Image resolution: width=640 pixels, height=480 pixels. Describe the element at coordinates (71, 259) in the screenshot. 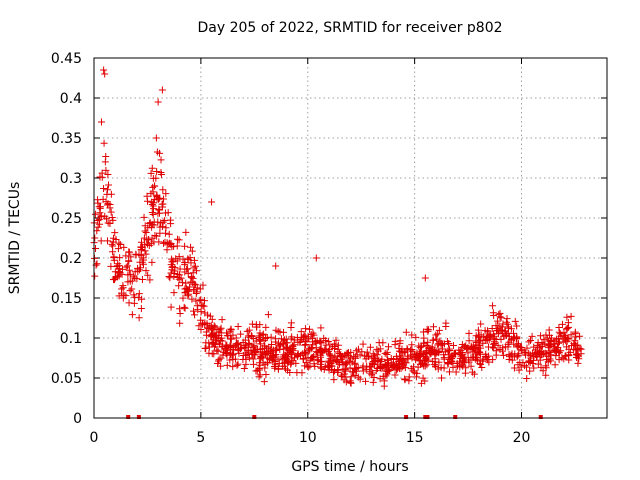

I see `y-tick-label: 0.2` at that location.